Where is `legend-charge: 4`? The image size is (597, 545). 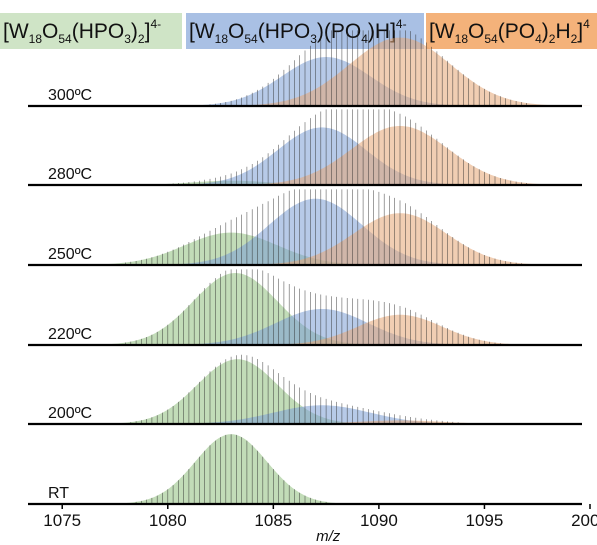 legend-charge: 4 is located at coordinates (586, 23).